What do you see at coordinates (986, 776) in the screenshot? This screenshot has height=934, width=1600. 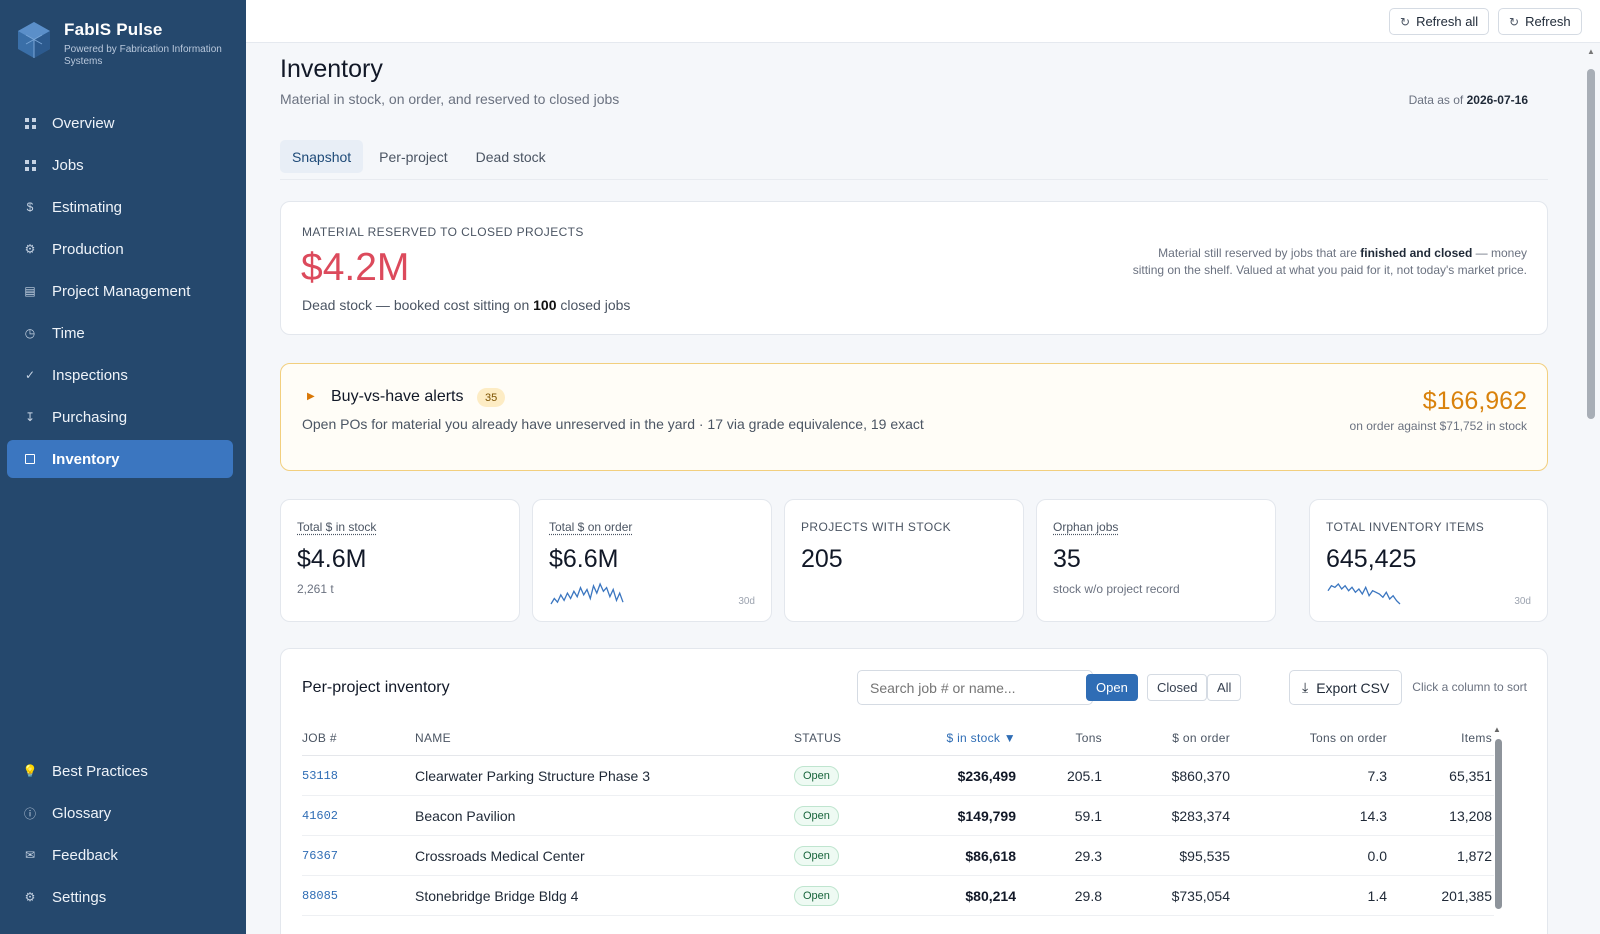 I see `in-stock: $236,499` at bounding box center [986, 776].